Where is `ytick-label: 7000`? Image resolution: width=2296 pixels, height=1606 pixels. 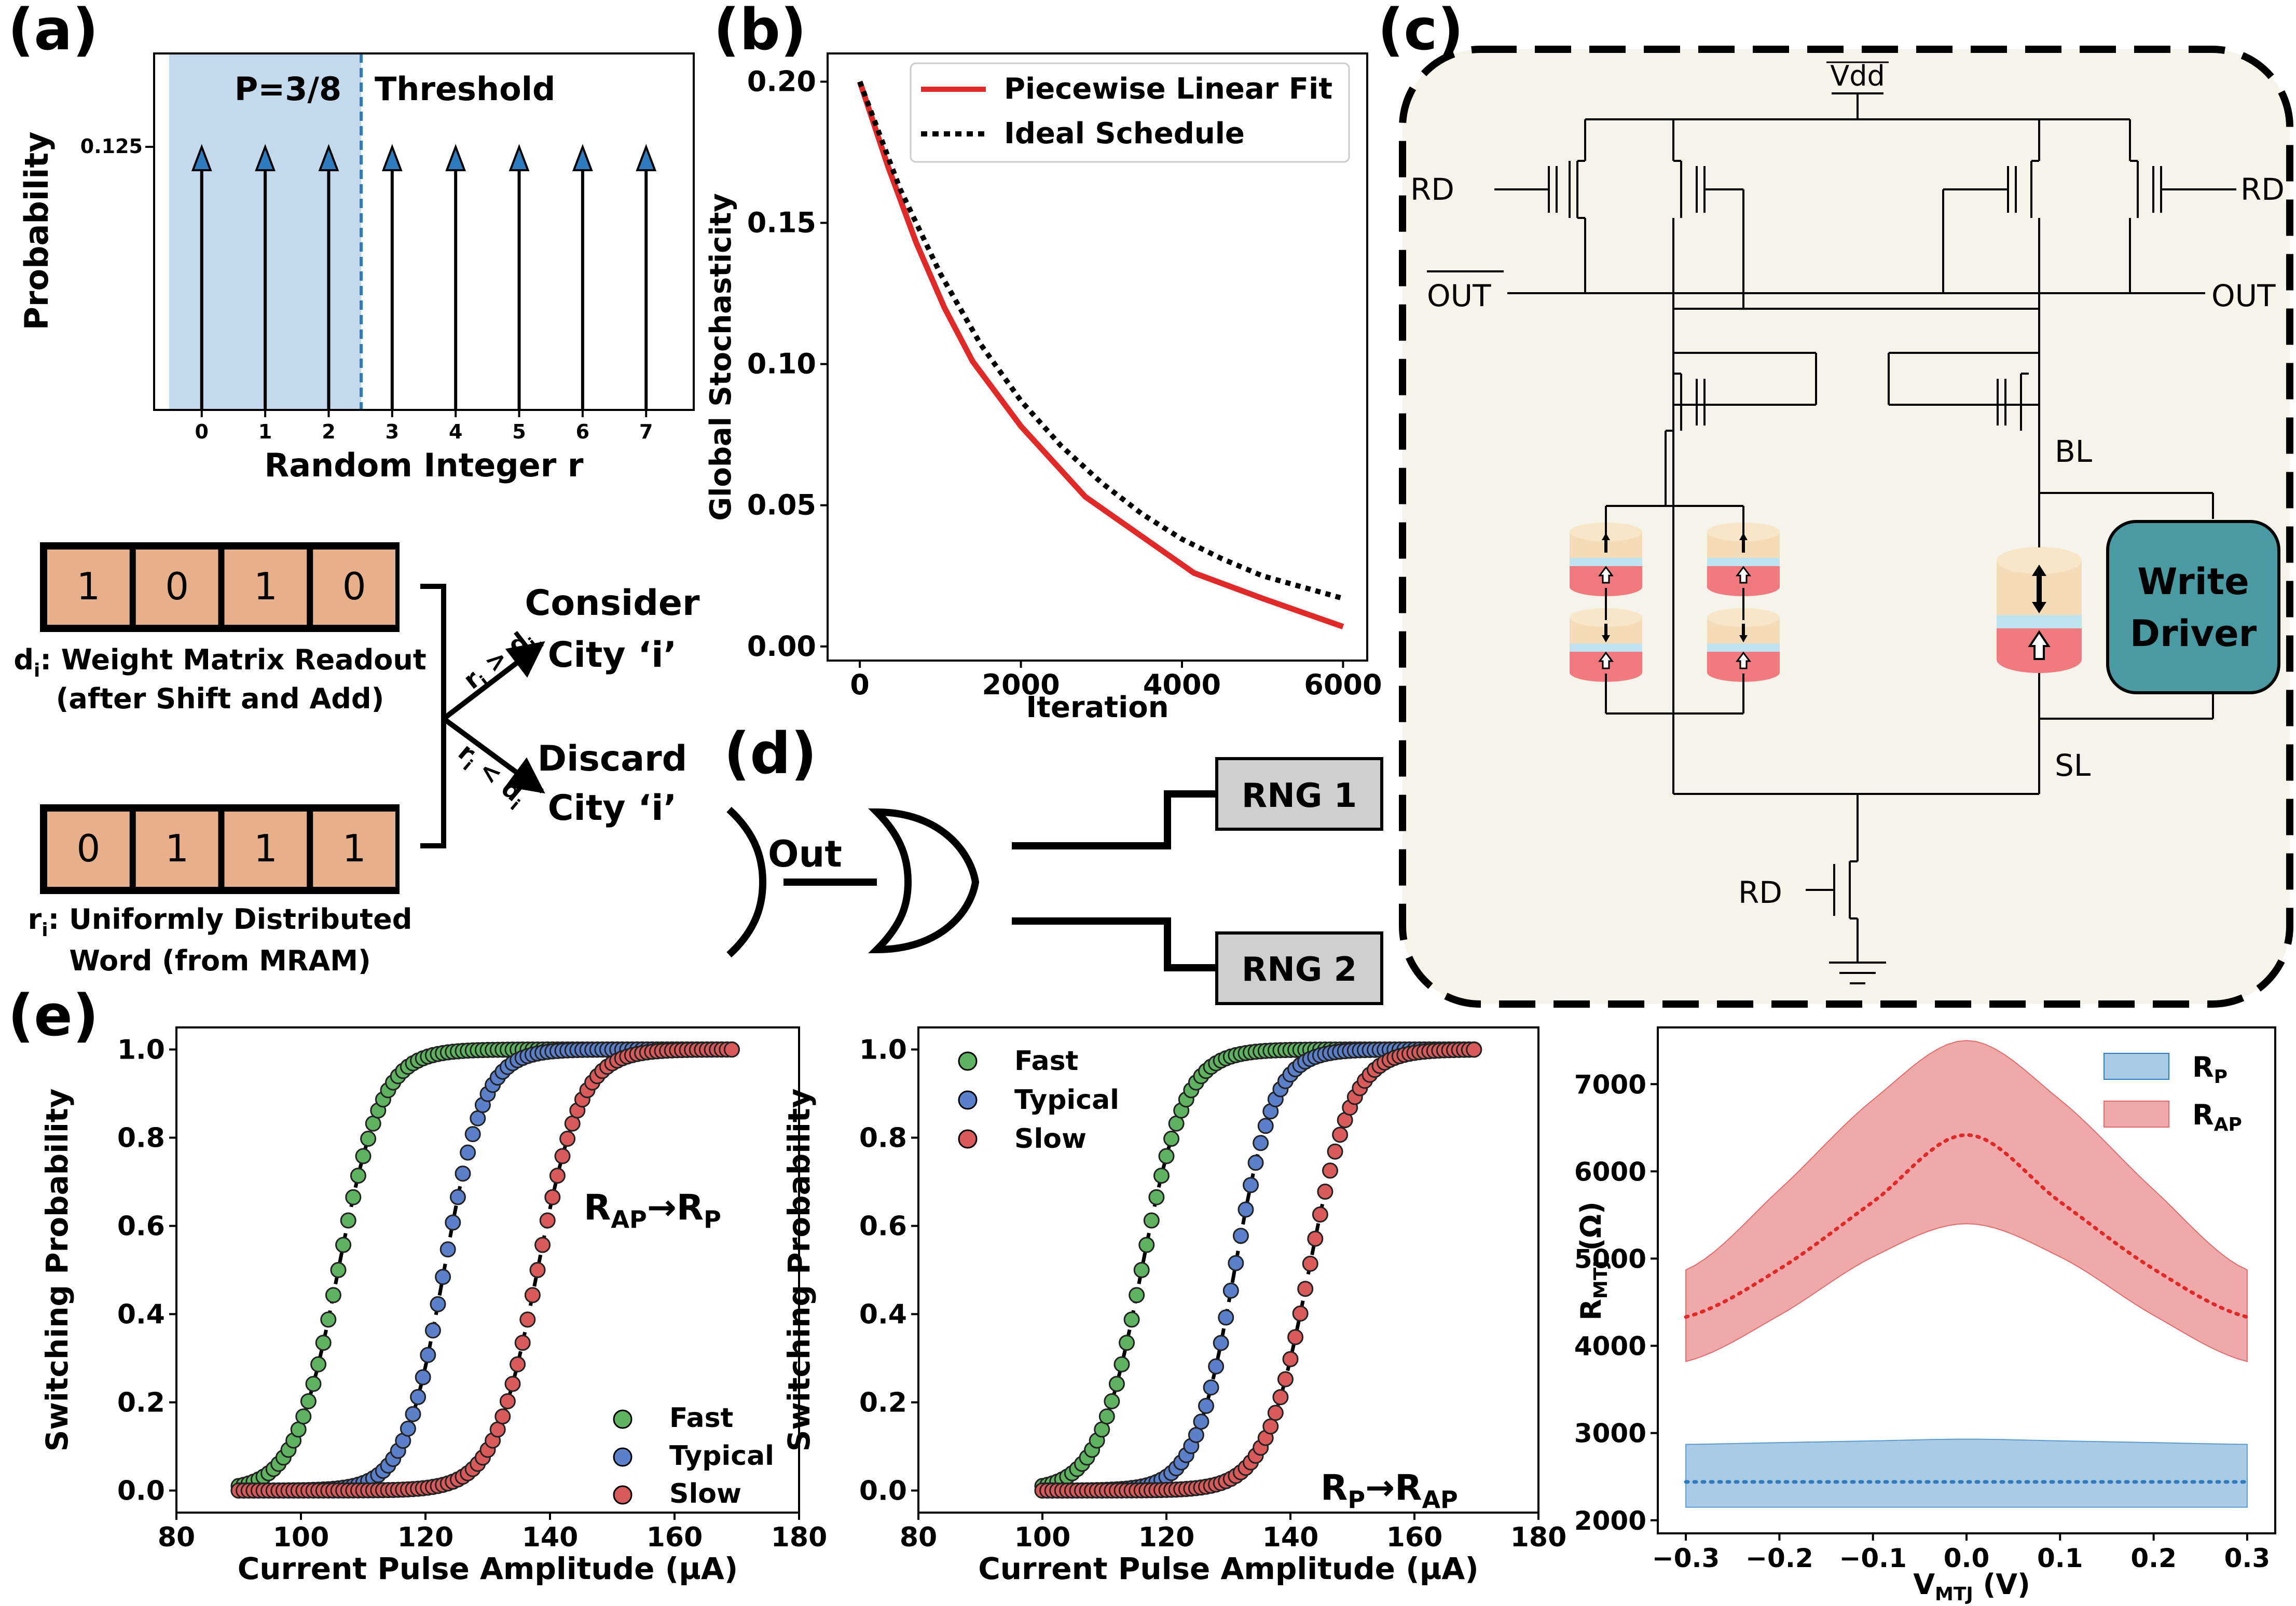 ytick-label: 7000 is located at coordinates (1610, 1084).